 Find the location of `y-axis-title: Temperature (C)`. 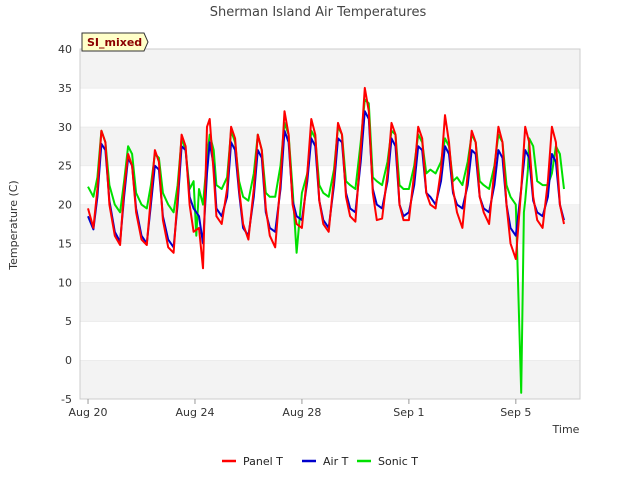

y-axis-title: Temperature (C) is located at coordinates (13, 225).